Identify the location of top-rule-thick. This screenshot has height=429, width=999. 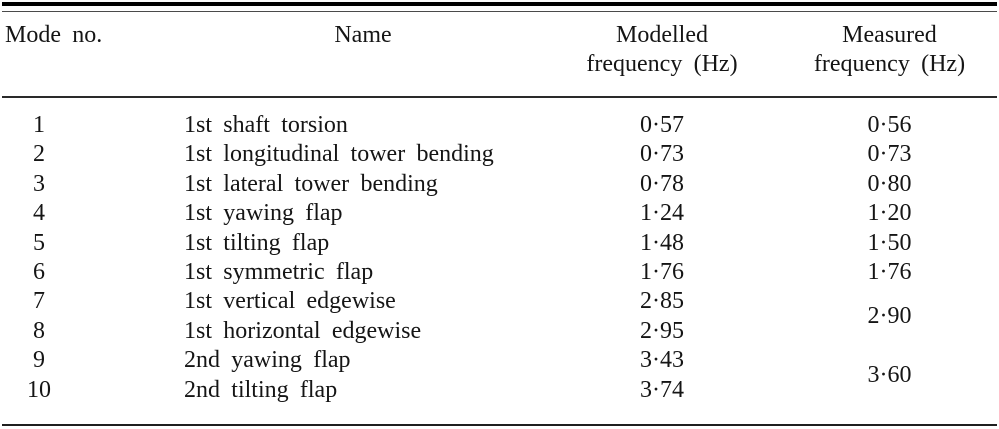
(499, 4).